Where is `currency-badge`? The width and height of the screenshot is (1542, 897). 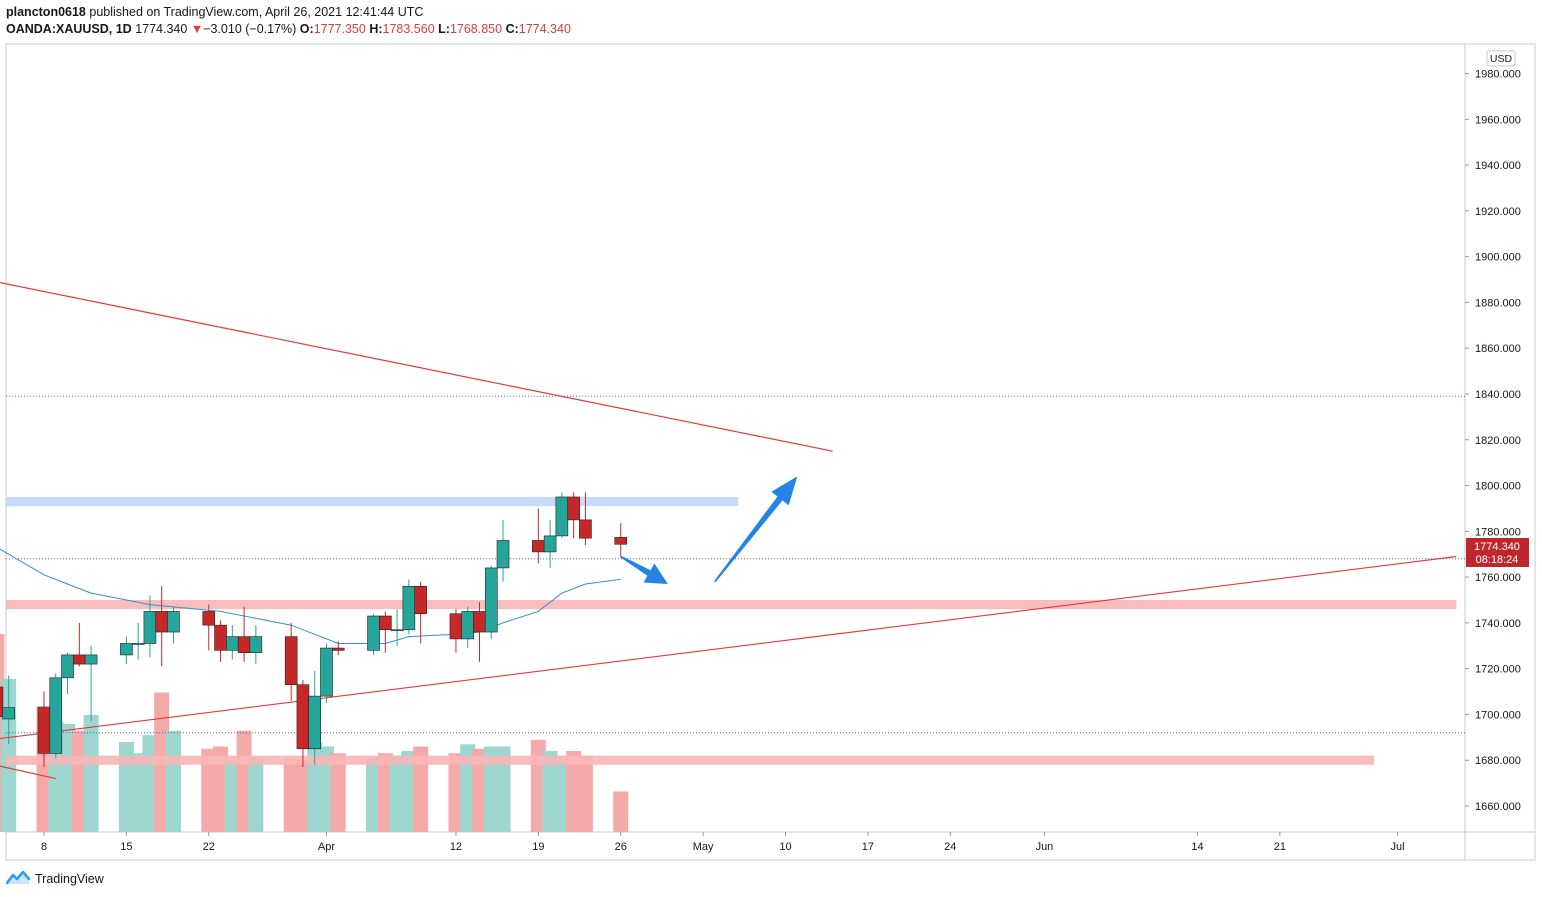
currency-badge is located at coordinates (1501, 58).